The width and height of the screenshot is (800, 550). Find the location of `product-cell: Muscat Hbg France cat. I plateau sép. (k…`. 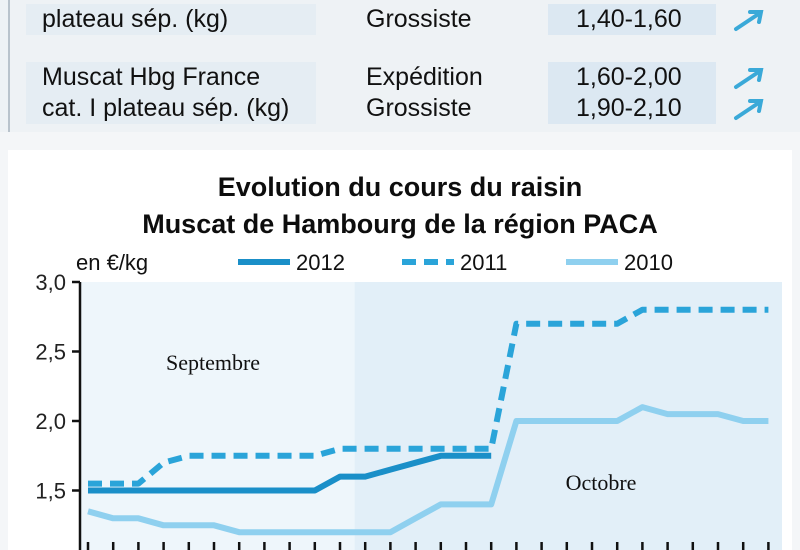

product-cell: Muscat Hbg France cat. I plateau sép. (k… is located at coordinates (171, 93).